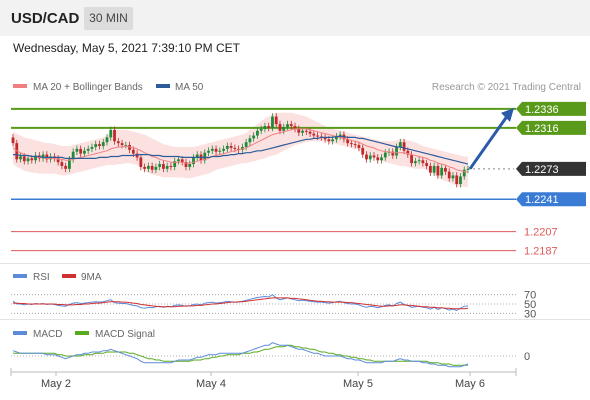  What do you see at coordinates (542, 129) in the screenshot?
I see `level-label-resistance: 1.2316` at bounding box center [542, 129].